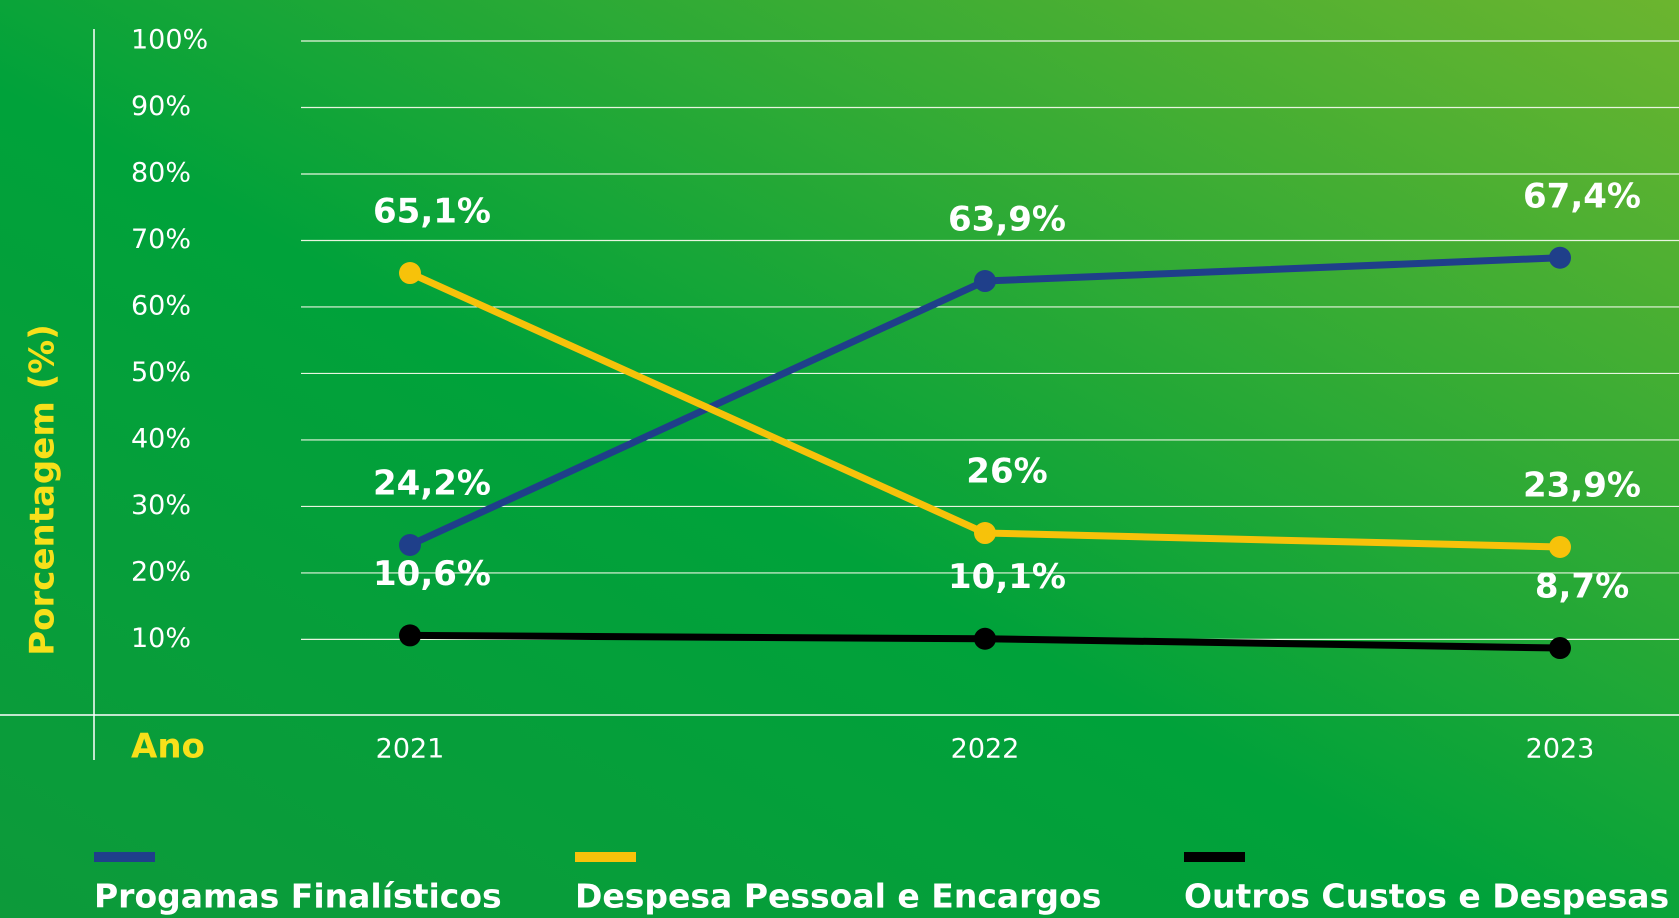  Describe the element at coordinates (985, 749) in the screenshot. I see `x-tick-label: 2022` at that location.